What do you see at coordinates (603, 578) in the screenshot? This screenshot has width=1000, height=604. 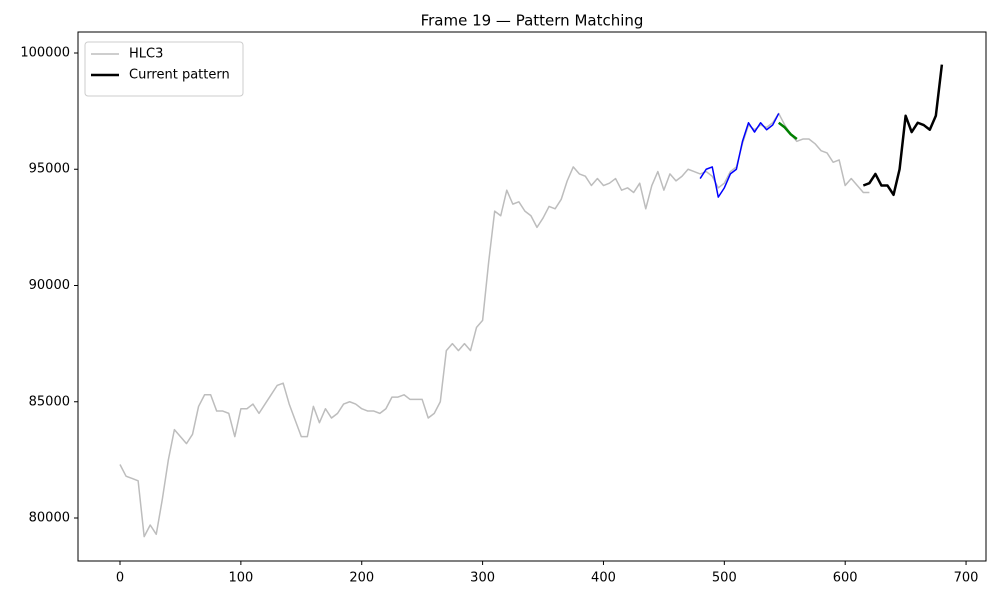 I see `x-tick-label: 400` at bounding box center [603, 578].